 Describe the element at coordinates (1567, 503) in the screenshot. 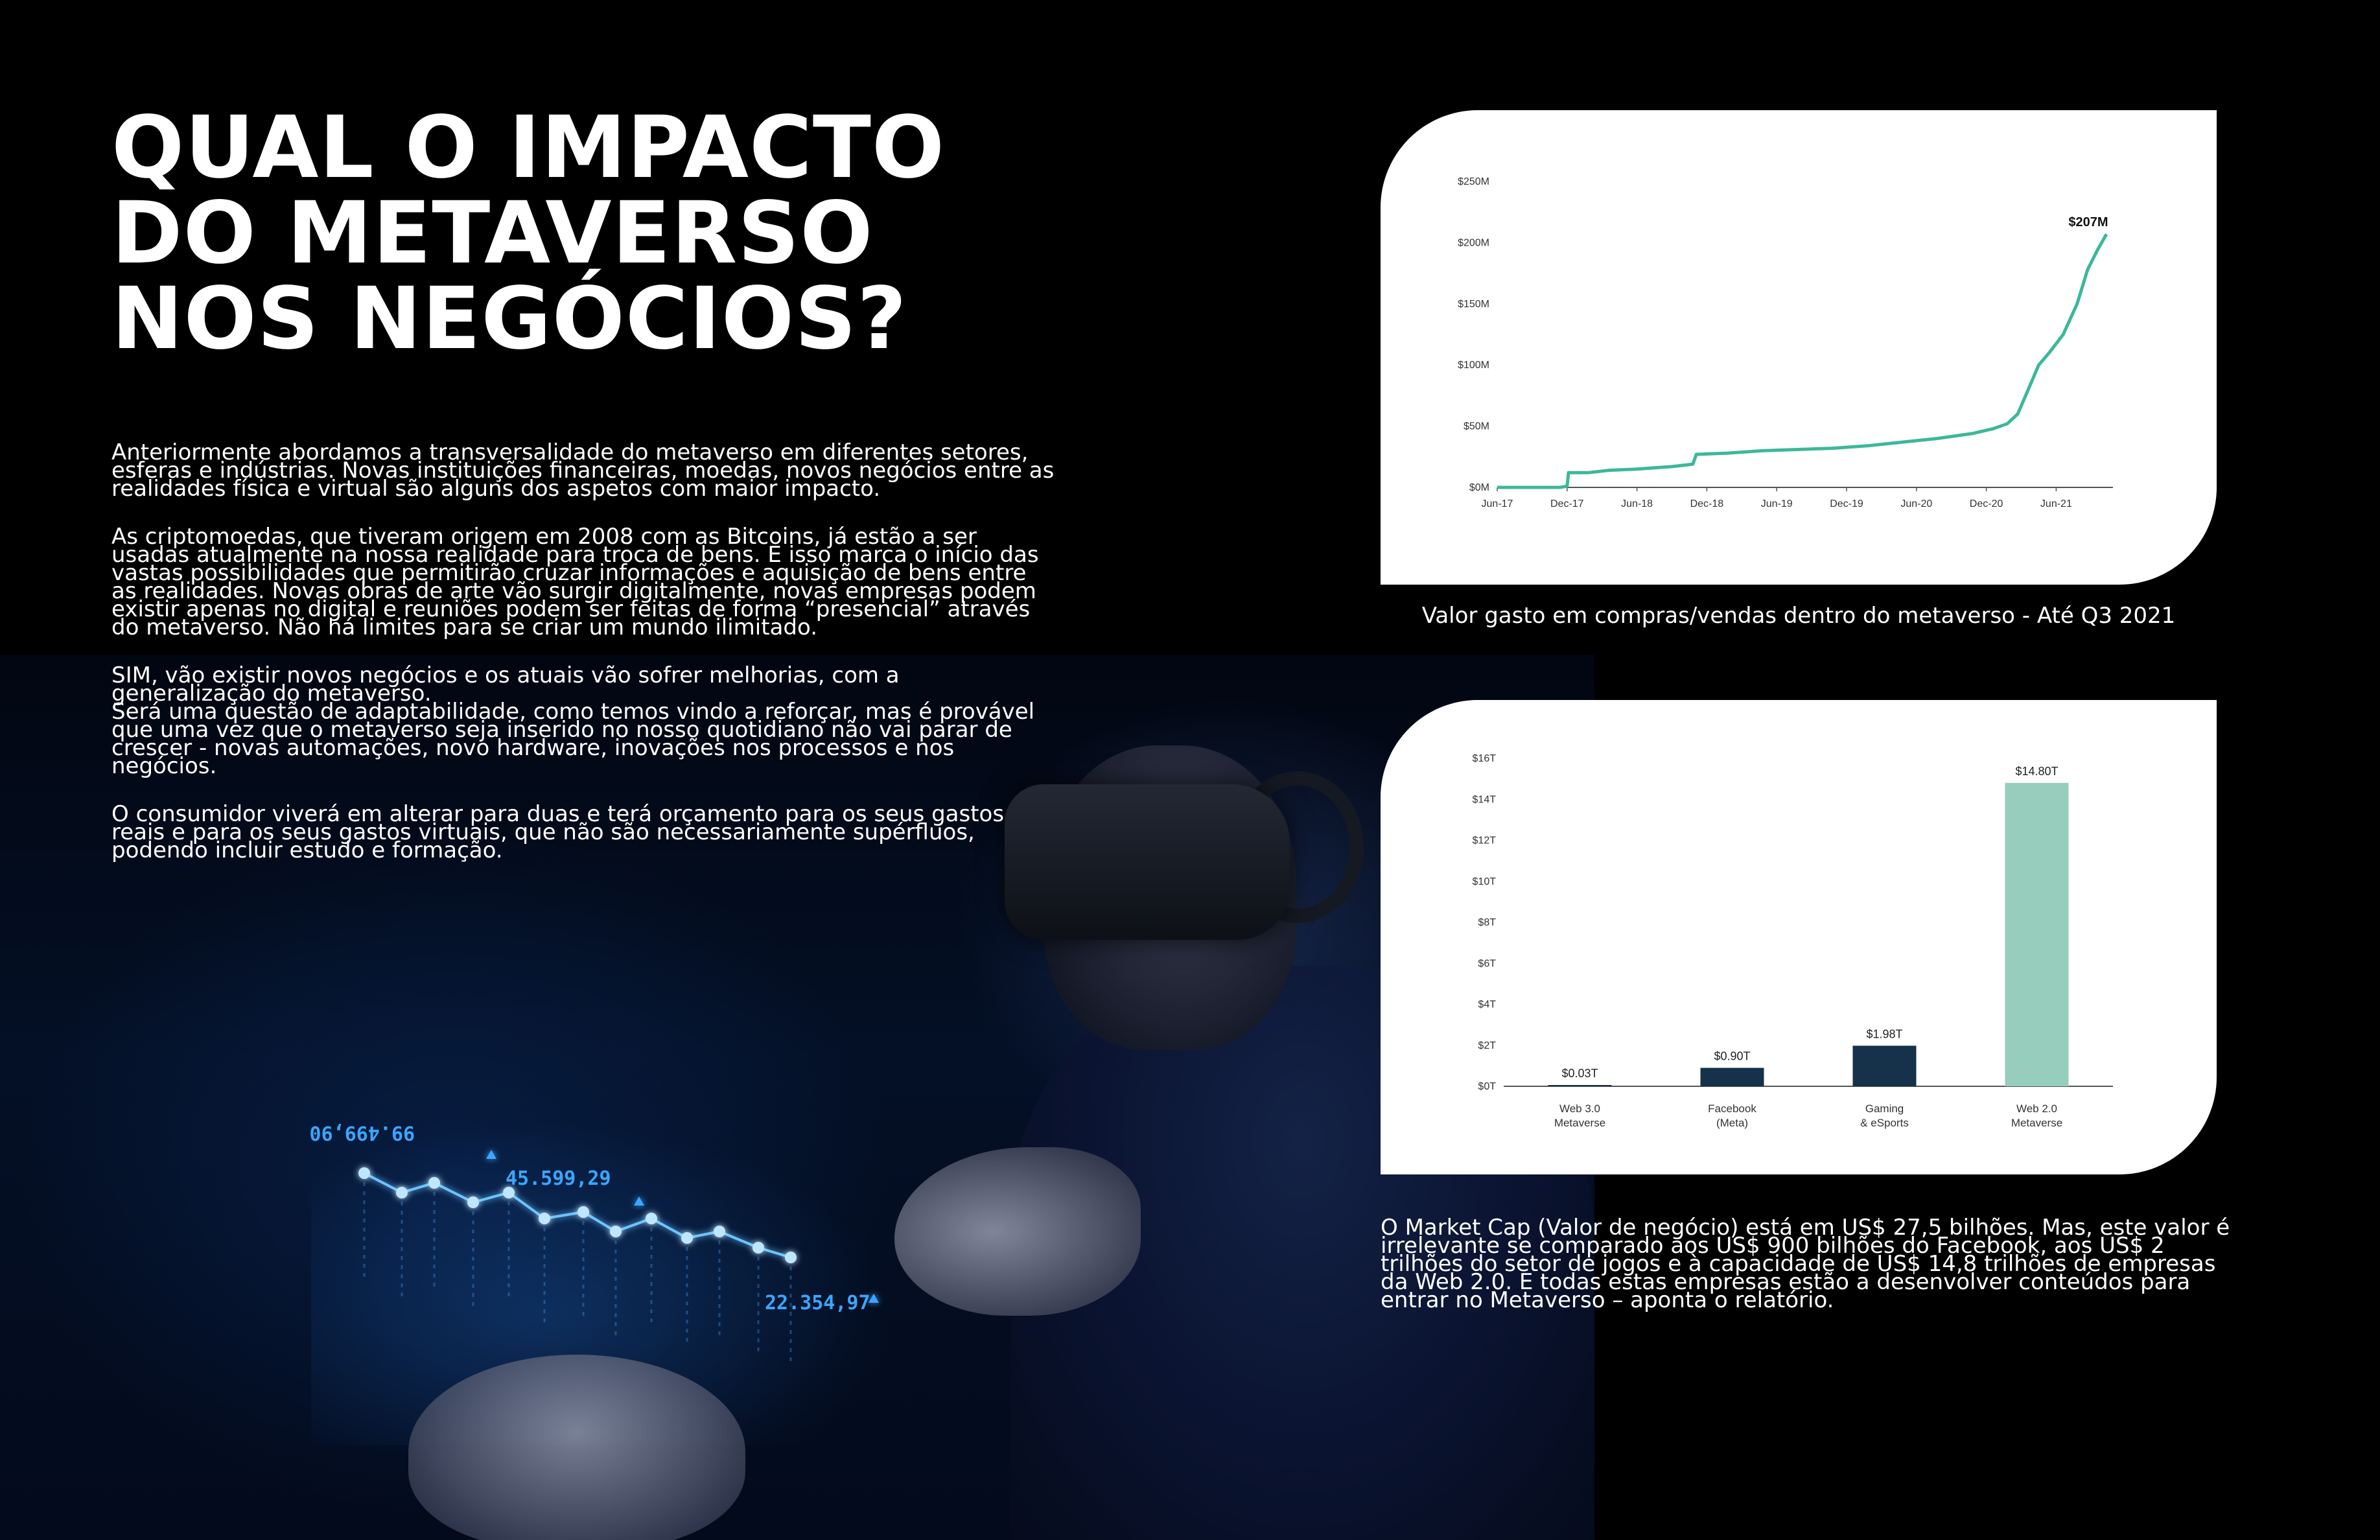

I see `x-tick-label: Dec-17` at that location.